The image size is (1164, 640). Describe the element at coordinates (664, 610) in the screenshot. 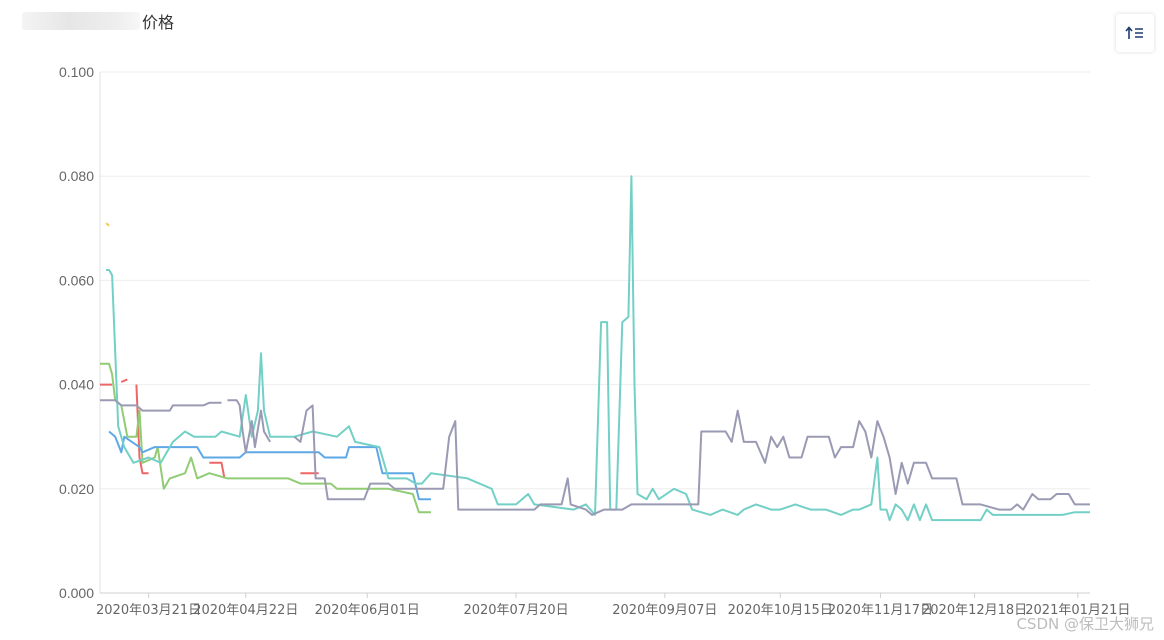

I see `x-tick-label: 2020年09月07日` at that location.